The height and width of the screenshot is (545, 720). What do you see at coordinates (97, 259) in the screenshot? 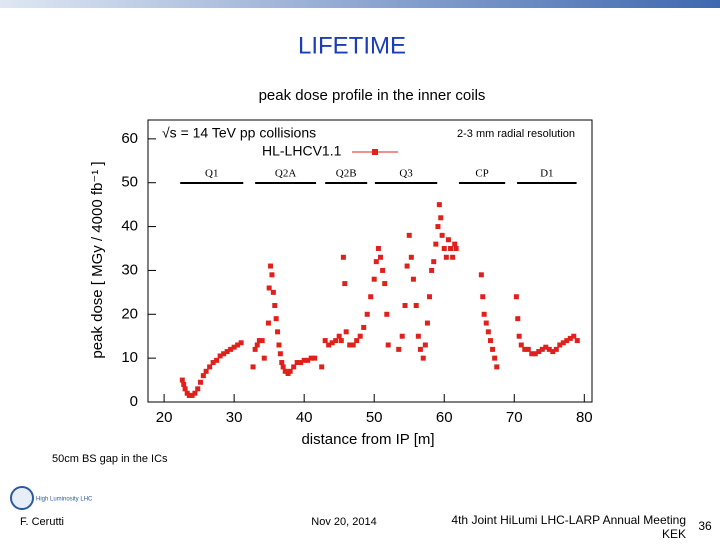
I see `y-axis-label: peak dose [ MGy / 4000 fb⁻¹ ]` at bounding box center [97, 259].